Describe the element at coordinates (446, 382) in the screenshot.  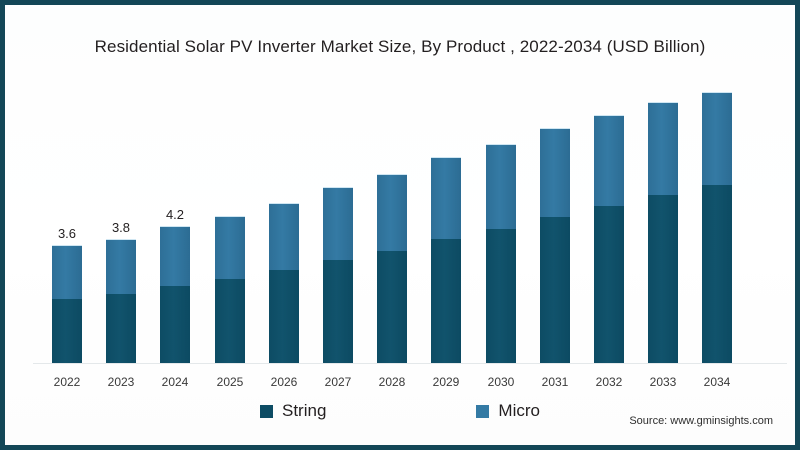
I see `x-axis-tick-label: 2029` at that location.